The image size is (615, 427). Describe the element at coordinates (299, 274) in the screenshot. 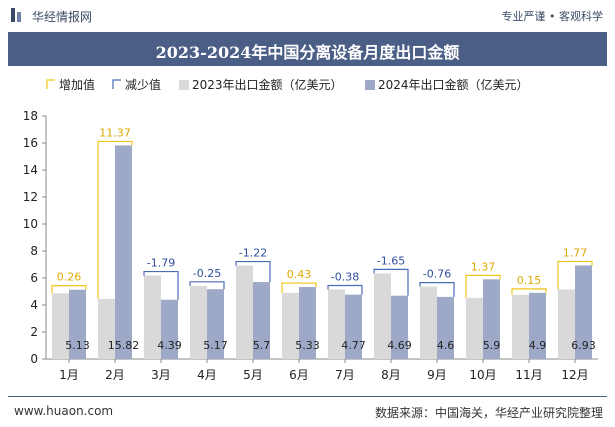

I see `change-label: 0.43` at that location.